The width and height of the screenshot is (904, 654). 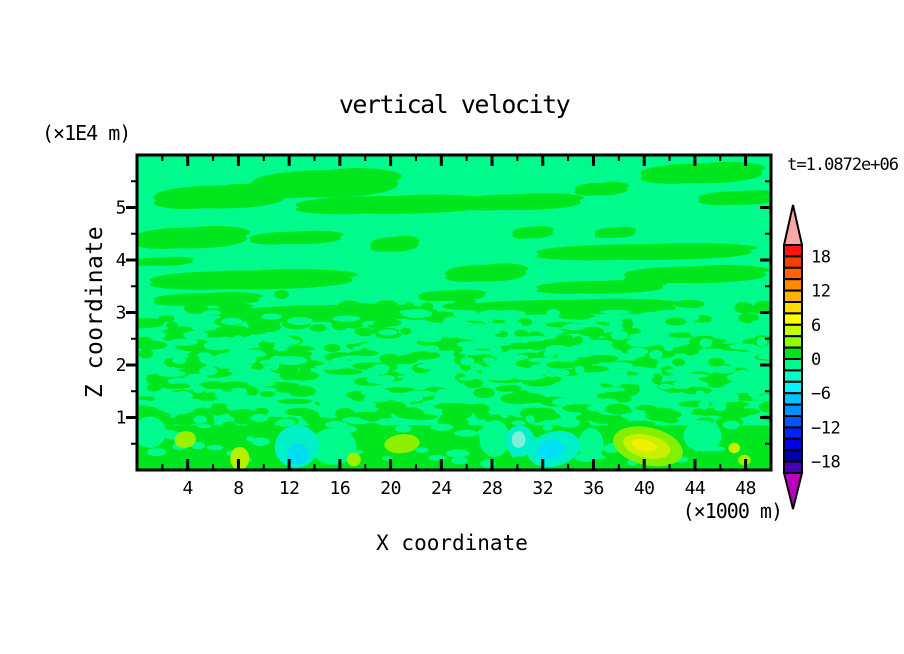 I want to click on page-title: vertical velocity, so click(x=454, y=104).